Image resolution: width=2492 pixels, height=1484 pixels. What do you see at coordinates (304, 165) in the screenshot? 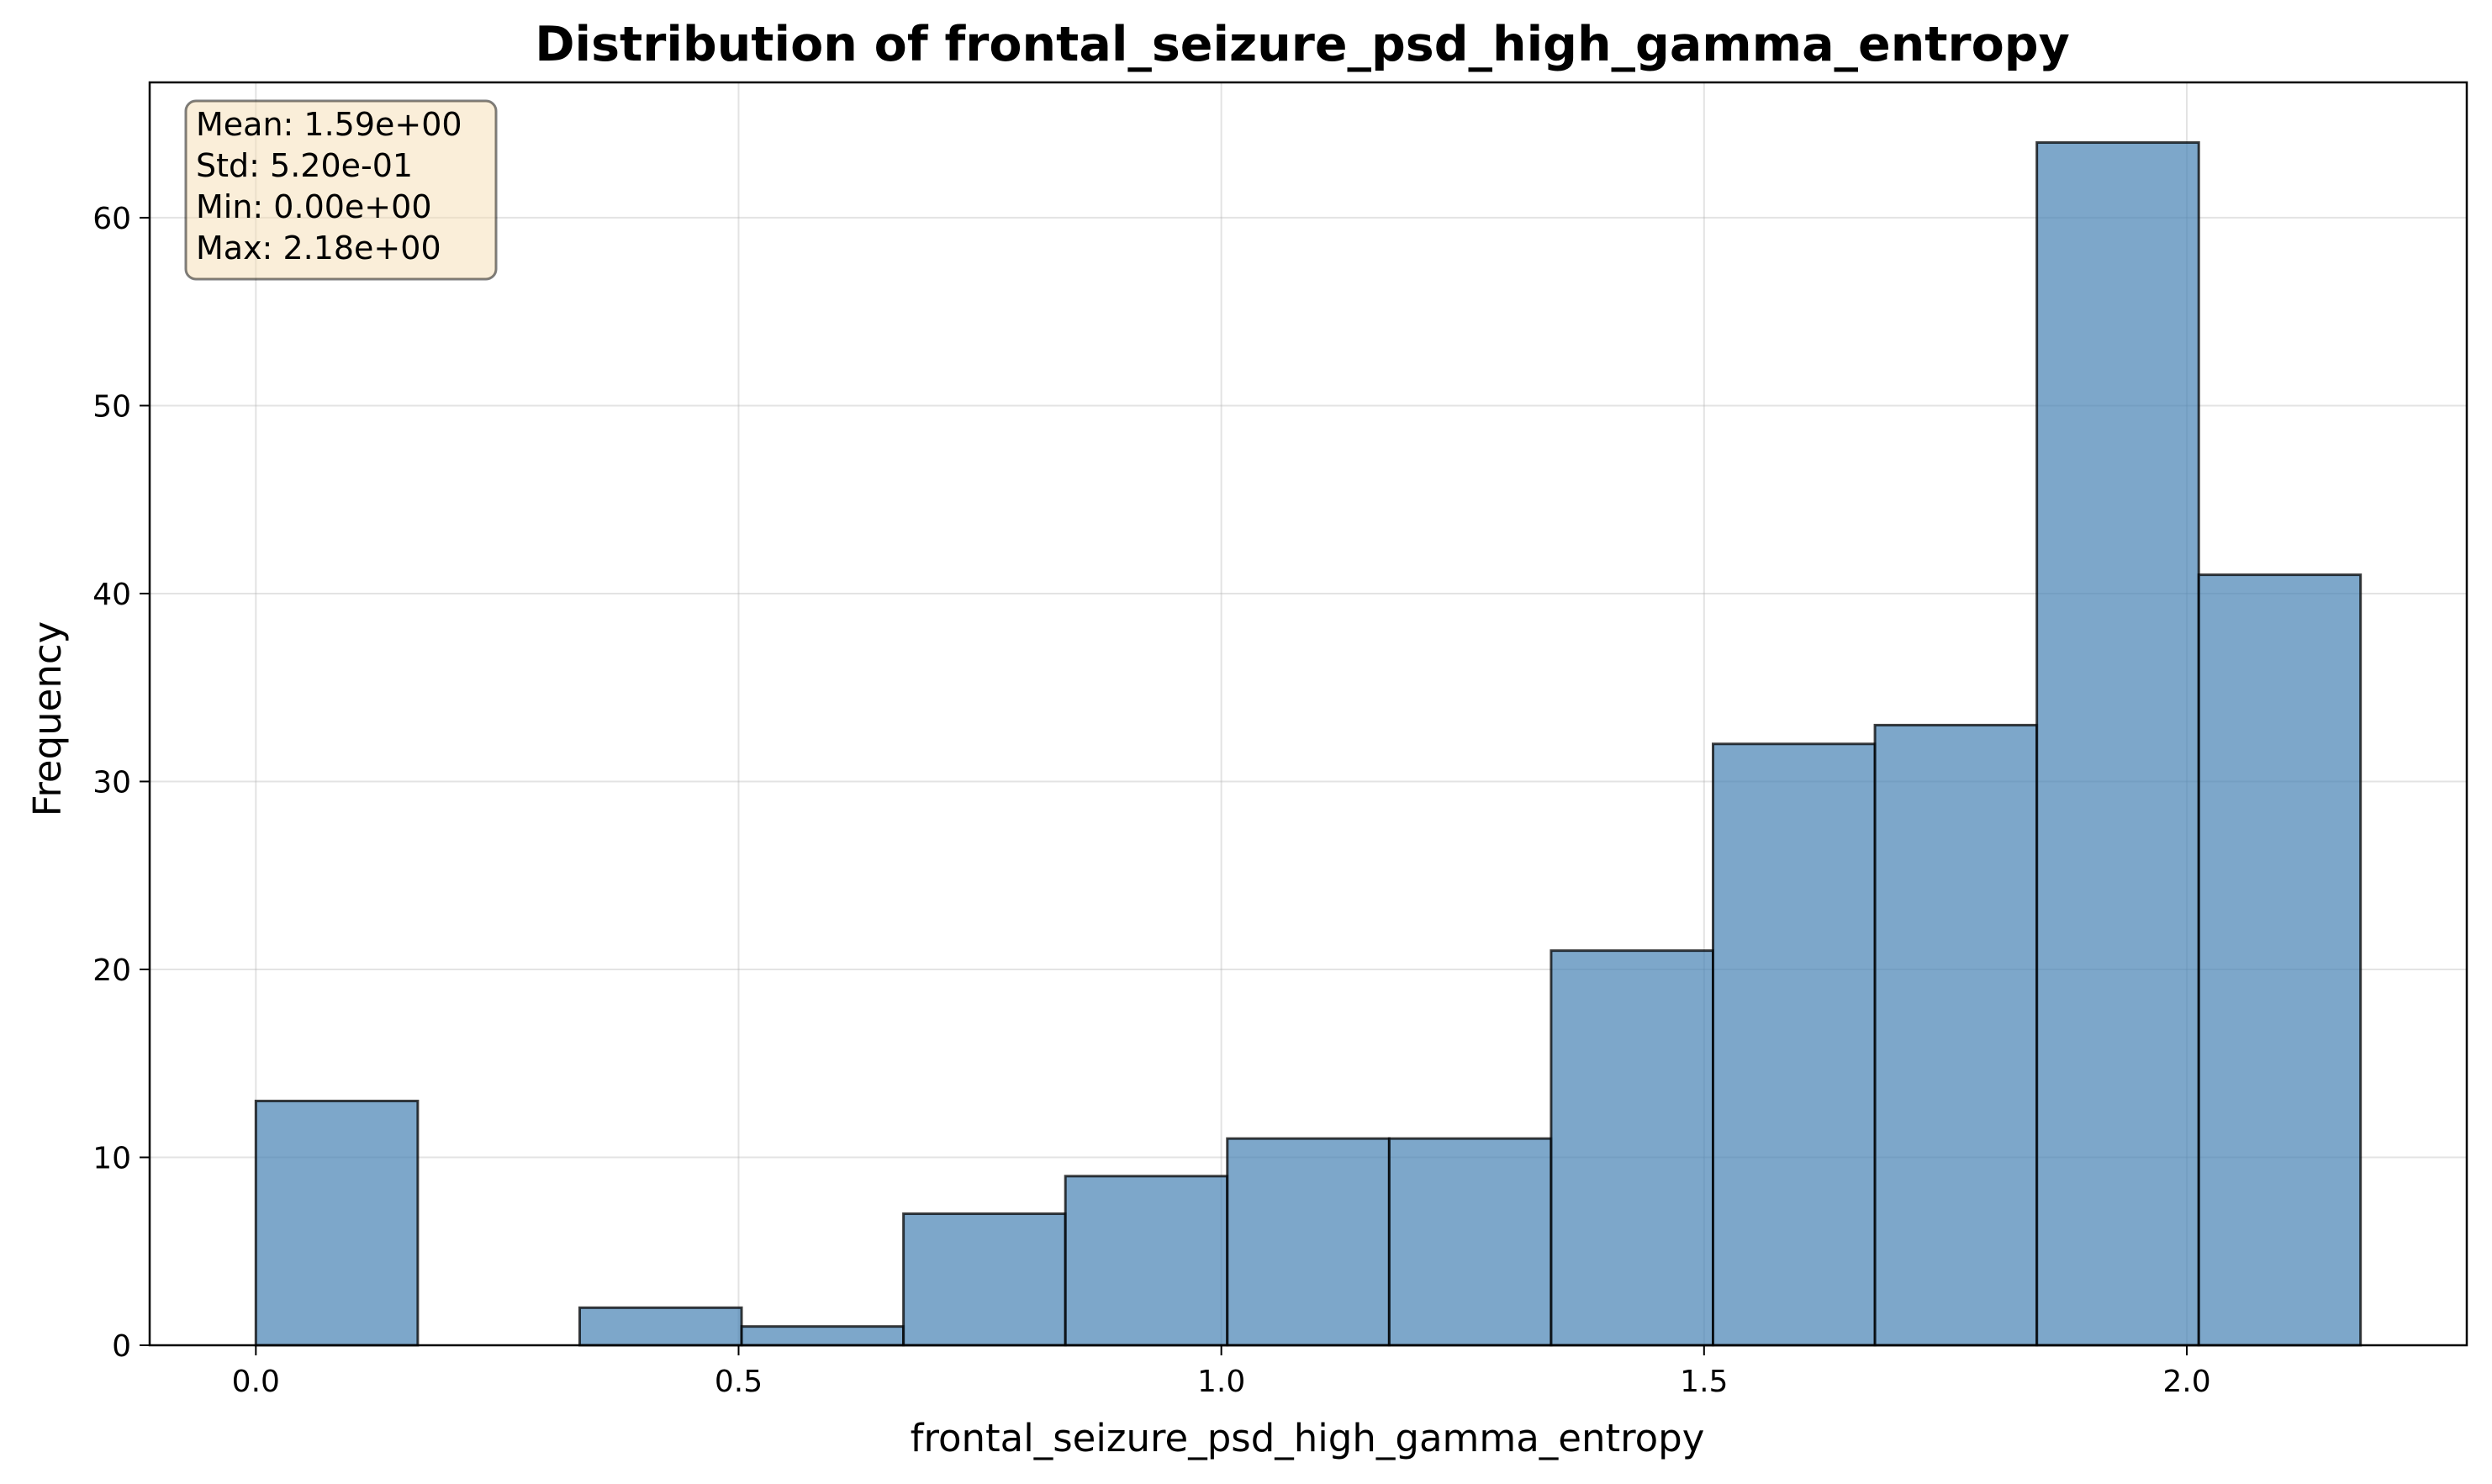
I see `stats-std: Std: 5.20e-01` at bounding box center [304, 165].